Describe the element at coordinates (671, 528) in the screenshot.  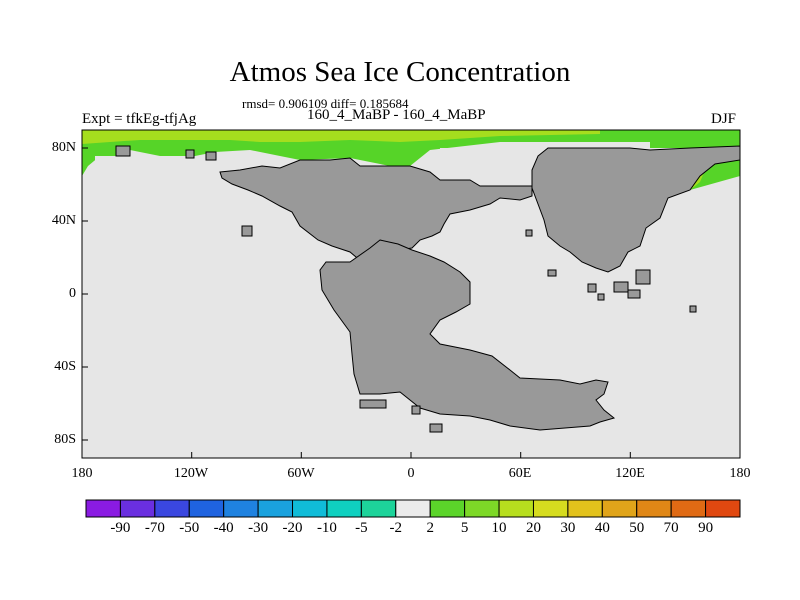
I see `colorbar-label-16: 70` at that location.